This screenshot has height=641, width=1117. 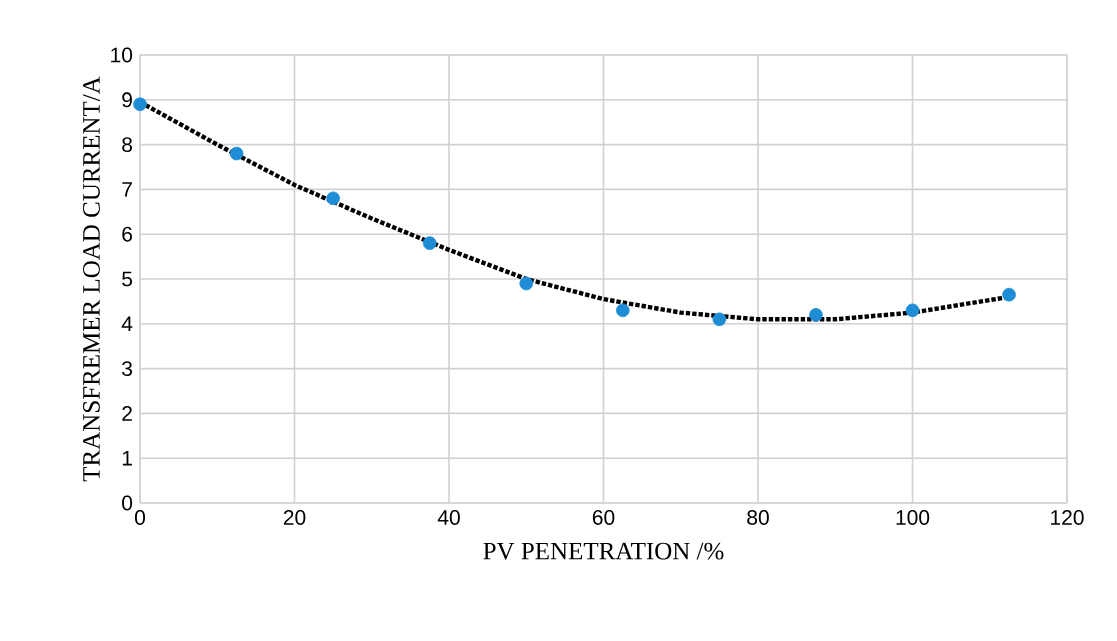 I want to click on x-tick-label: 80, so click(x=758, y=517).